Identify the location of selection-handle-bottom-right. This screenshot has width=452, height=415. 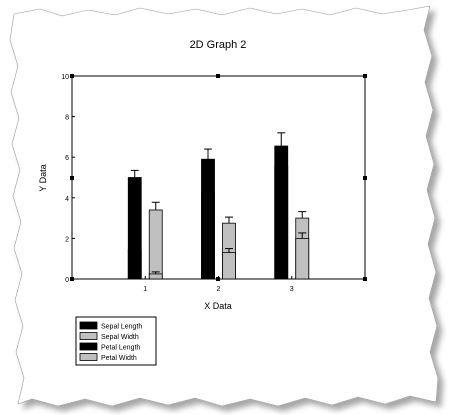
(365, 279).